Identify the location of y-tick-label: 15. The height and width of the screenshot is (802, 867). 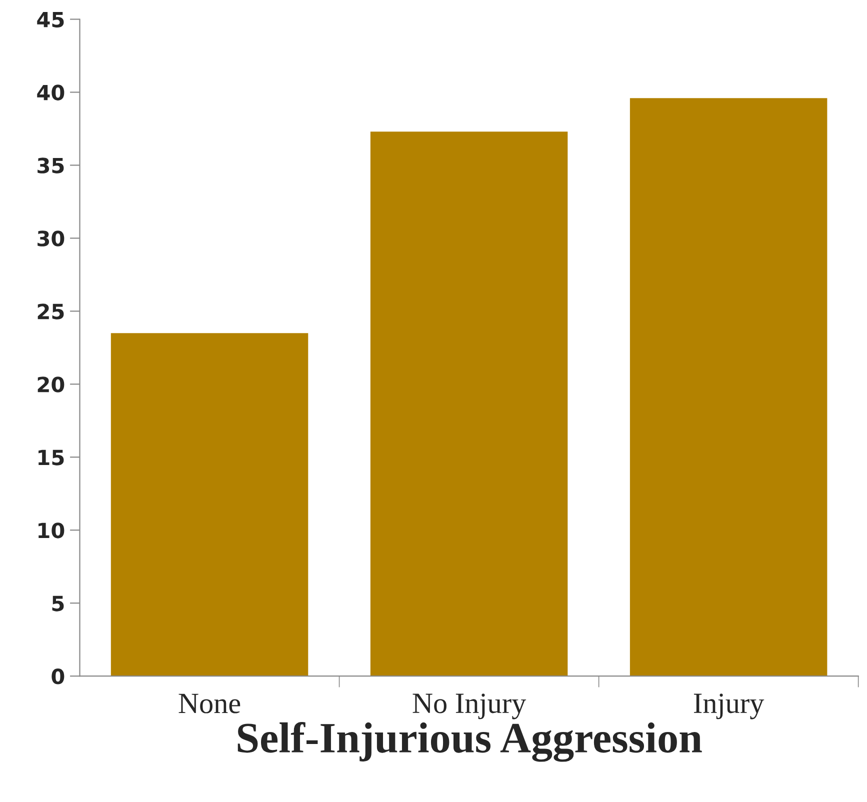
(51, 458).